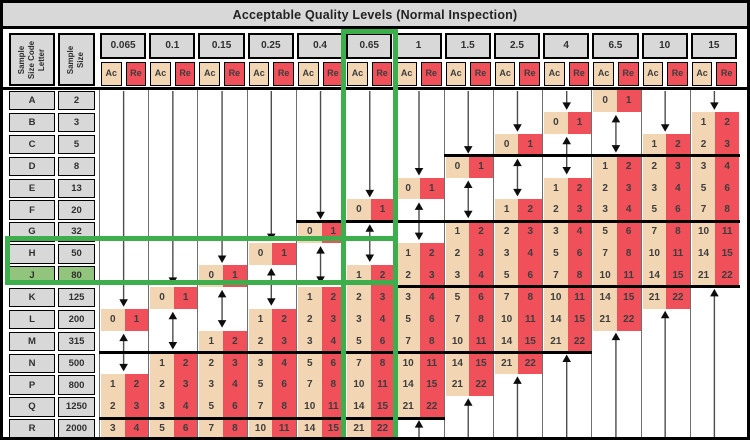  Describe the element at coordinates (76, 166) in the screenshot. I see `sample-size-cell: 8` at that location.